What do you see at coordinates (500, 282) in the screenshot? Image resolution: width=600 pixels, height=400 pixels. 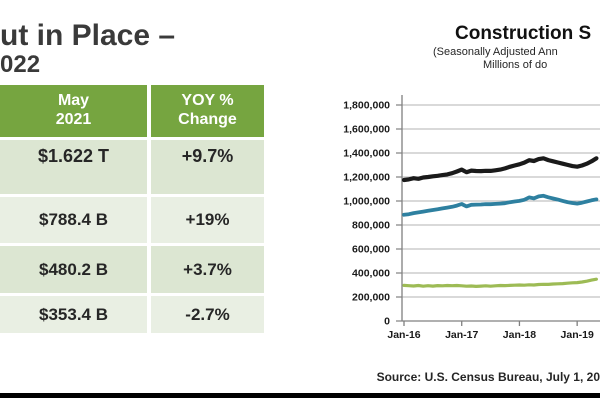 I see `series-green-line` at bounding box center [500, 282].